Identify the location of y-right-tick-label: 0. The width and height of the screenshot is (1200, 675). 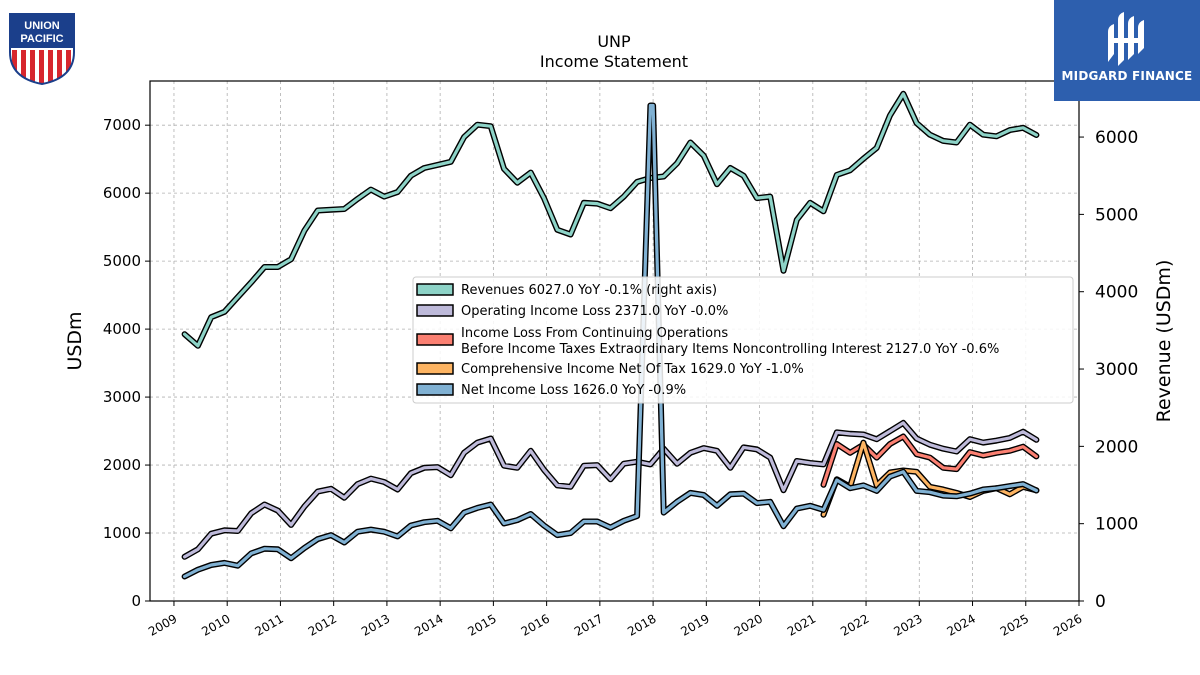
(1100, 602).